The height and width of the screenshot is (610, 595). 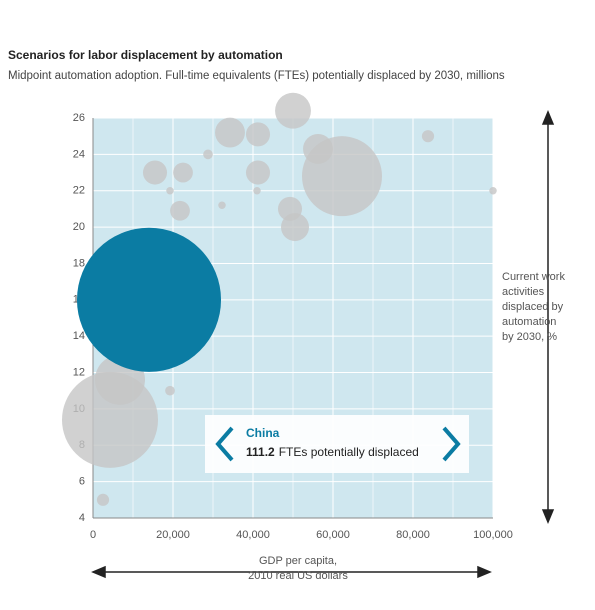 I want to click on y-axis-title: displaced by, so click(x=533, y=307).